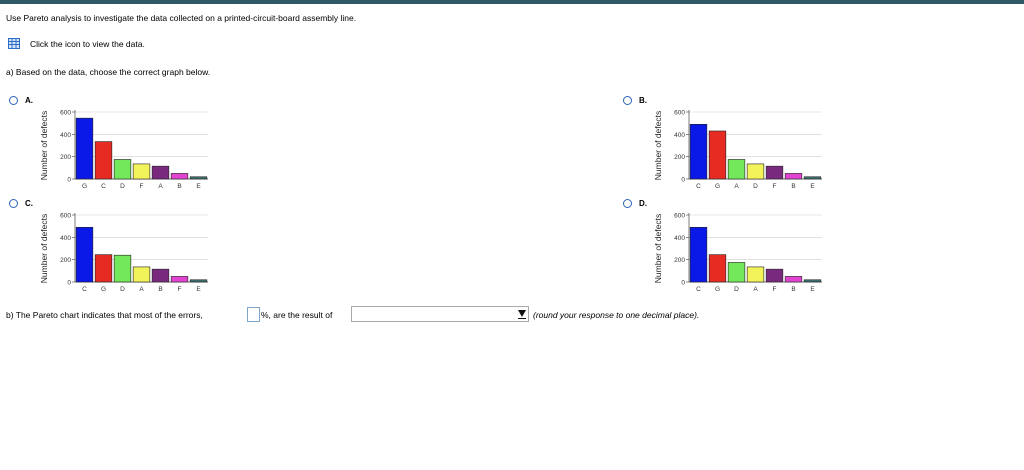  I want to click on option-b-label: B., so click(643, 100).